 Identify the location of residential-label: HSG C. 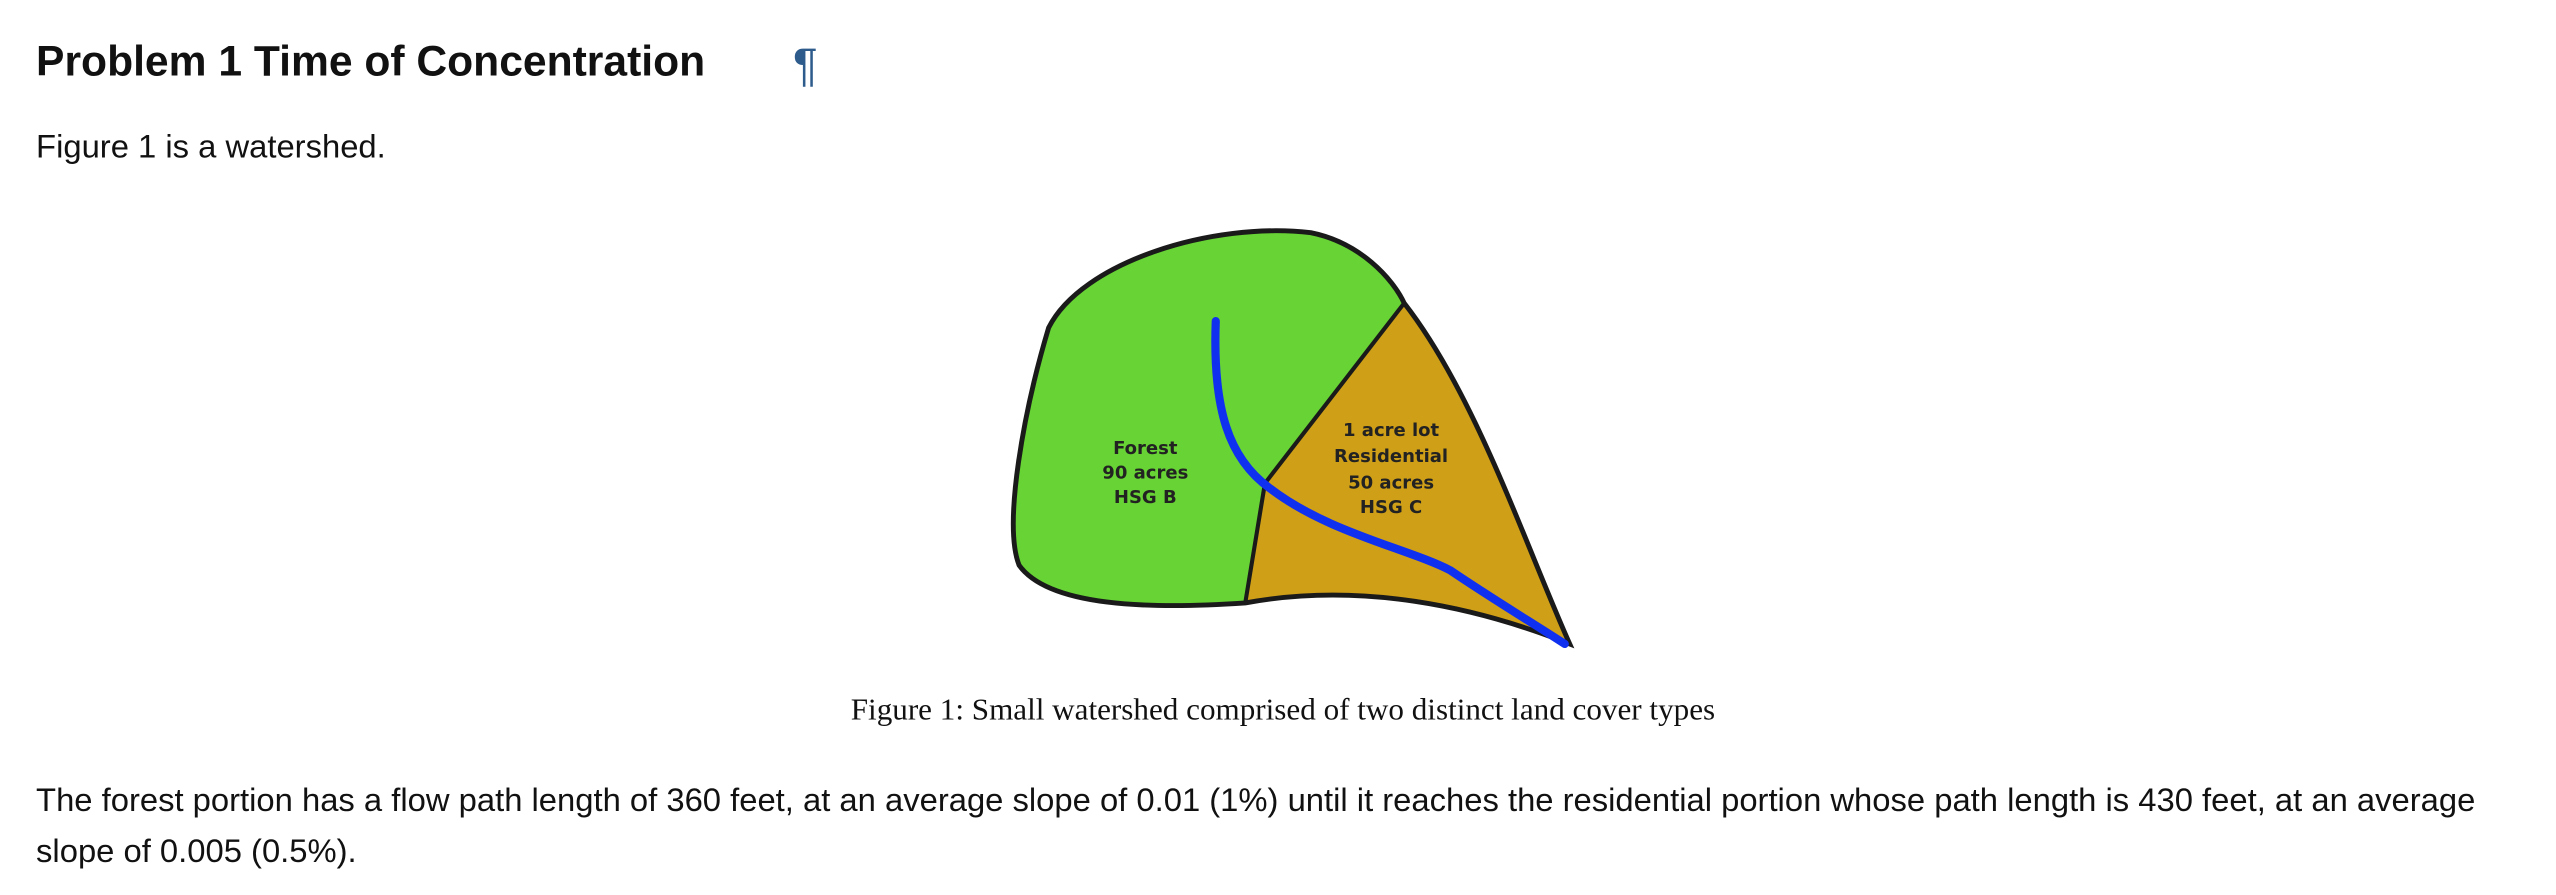
(1391, 507).